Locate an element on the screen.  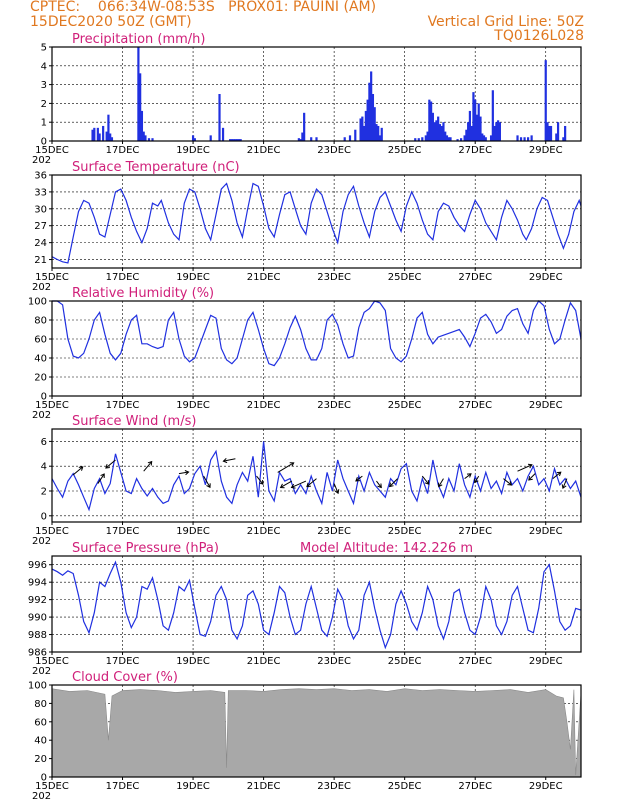
rh-ytick-label: 40 is located at coordinates (40, 359).